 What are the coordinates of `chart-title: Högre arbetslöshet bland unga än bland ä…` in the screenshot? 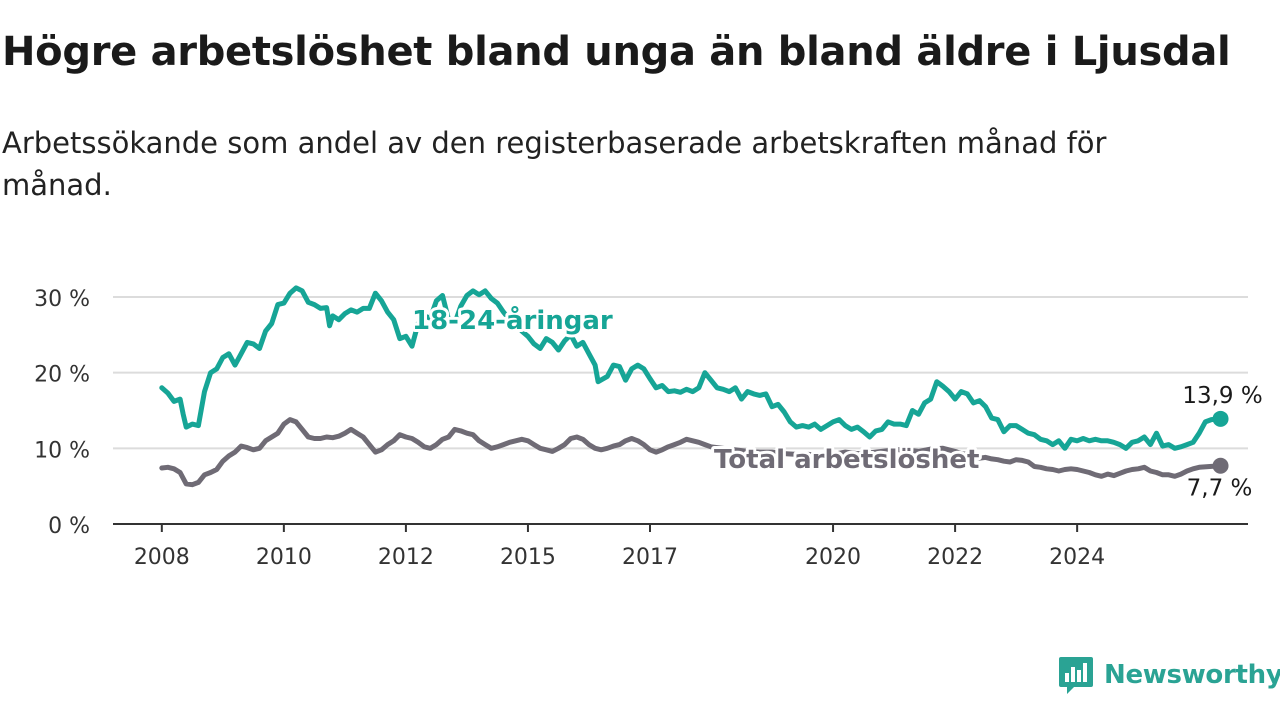 It's located at (616, 52).